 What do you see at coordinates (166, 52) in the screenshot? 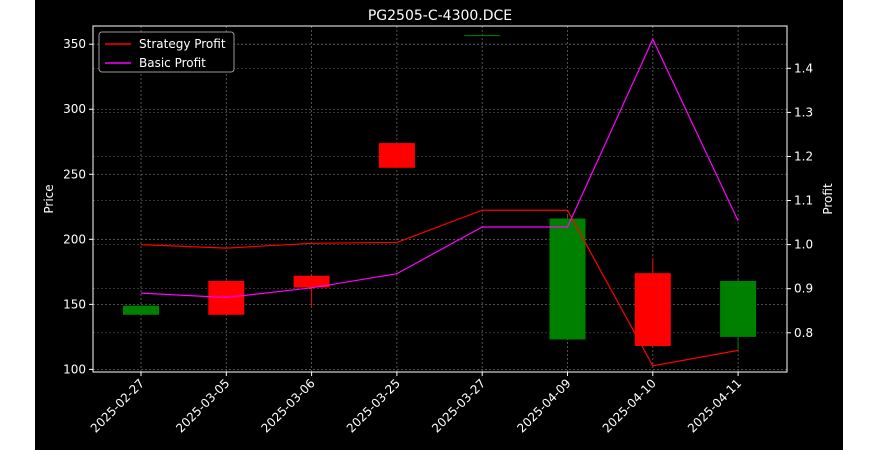
I see `legend-box` at bounding box center [166, 52].